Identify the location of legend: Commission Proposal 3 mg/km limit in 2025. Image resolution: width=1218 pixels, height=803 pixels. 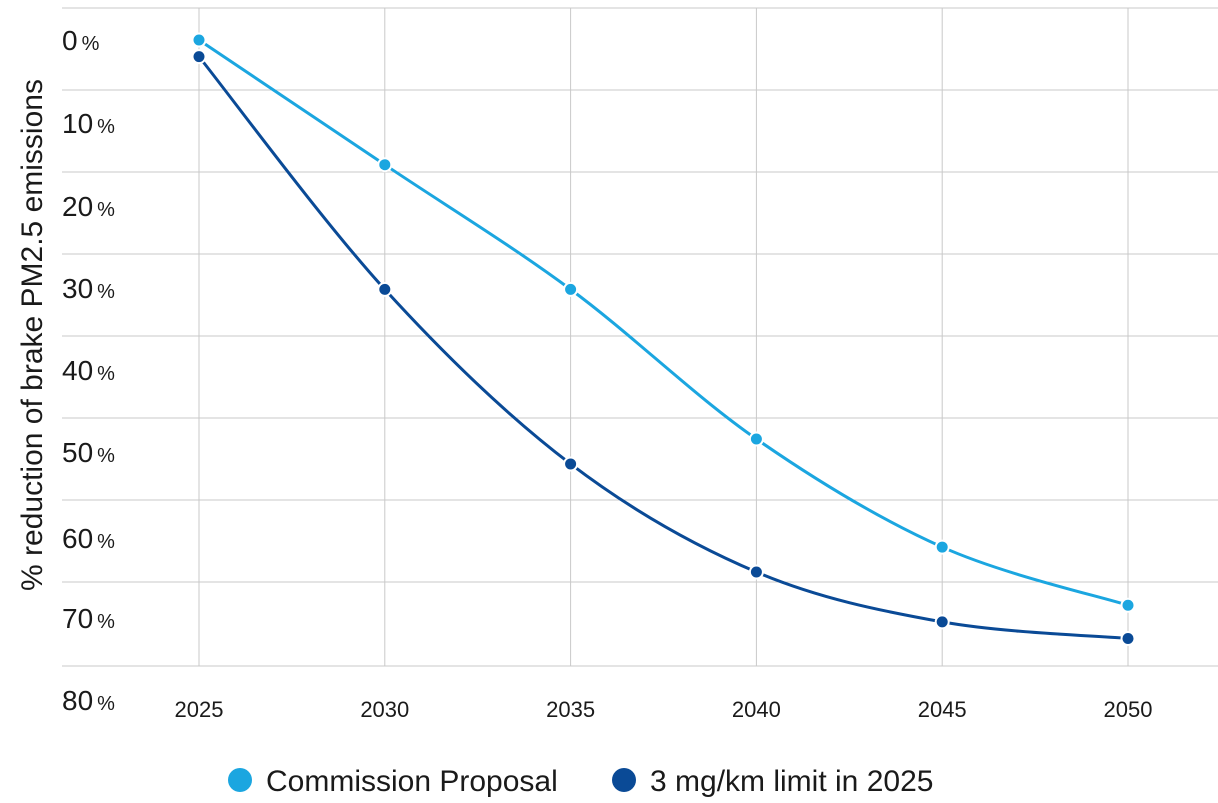
(580, 781).